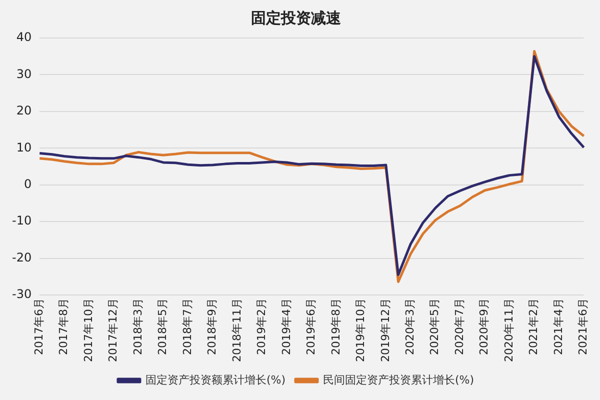  What do you see at coordinates (212, 327) in the screenshot?
I see `x-tick-label: 2018年9月` at bounding box center [212, 327].